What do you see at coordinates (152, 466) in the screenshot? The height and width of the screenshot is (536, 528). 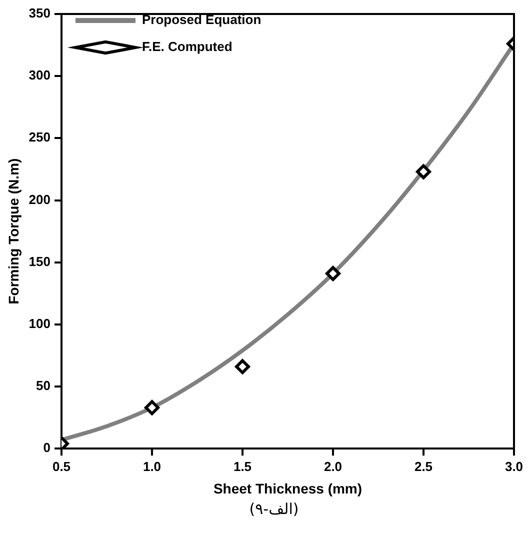 I see `x-tick-label: 1.0` at bounding box center [152, 466].